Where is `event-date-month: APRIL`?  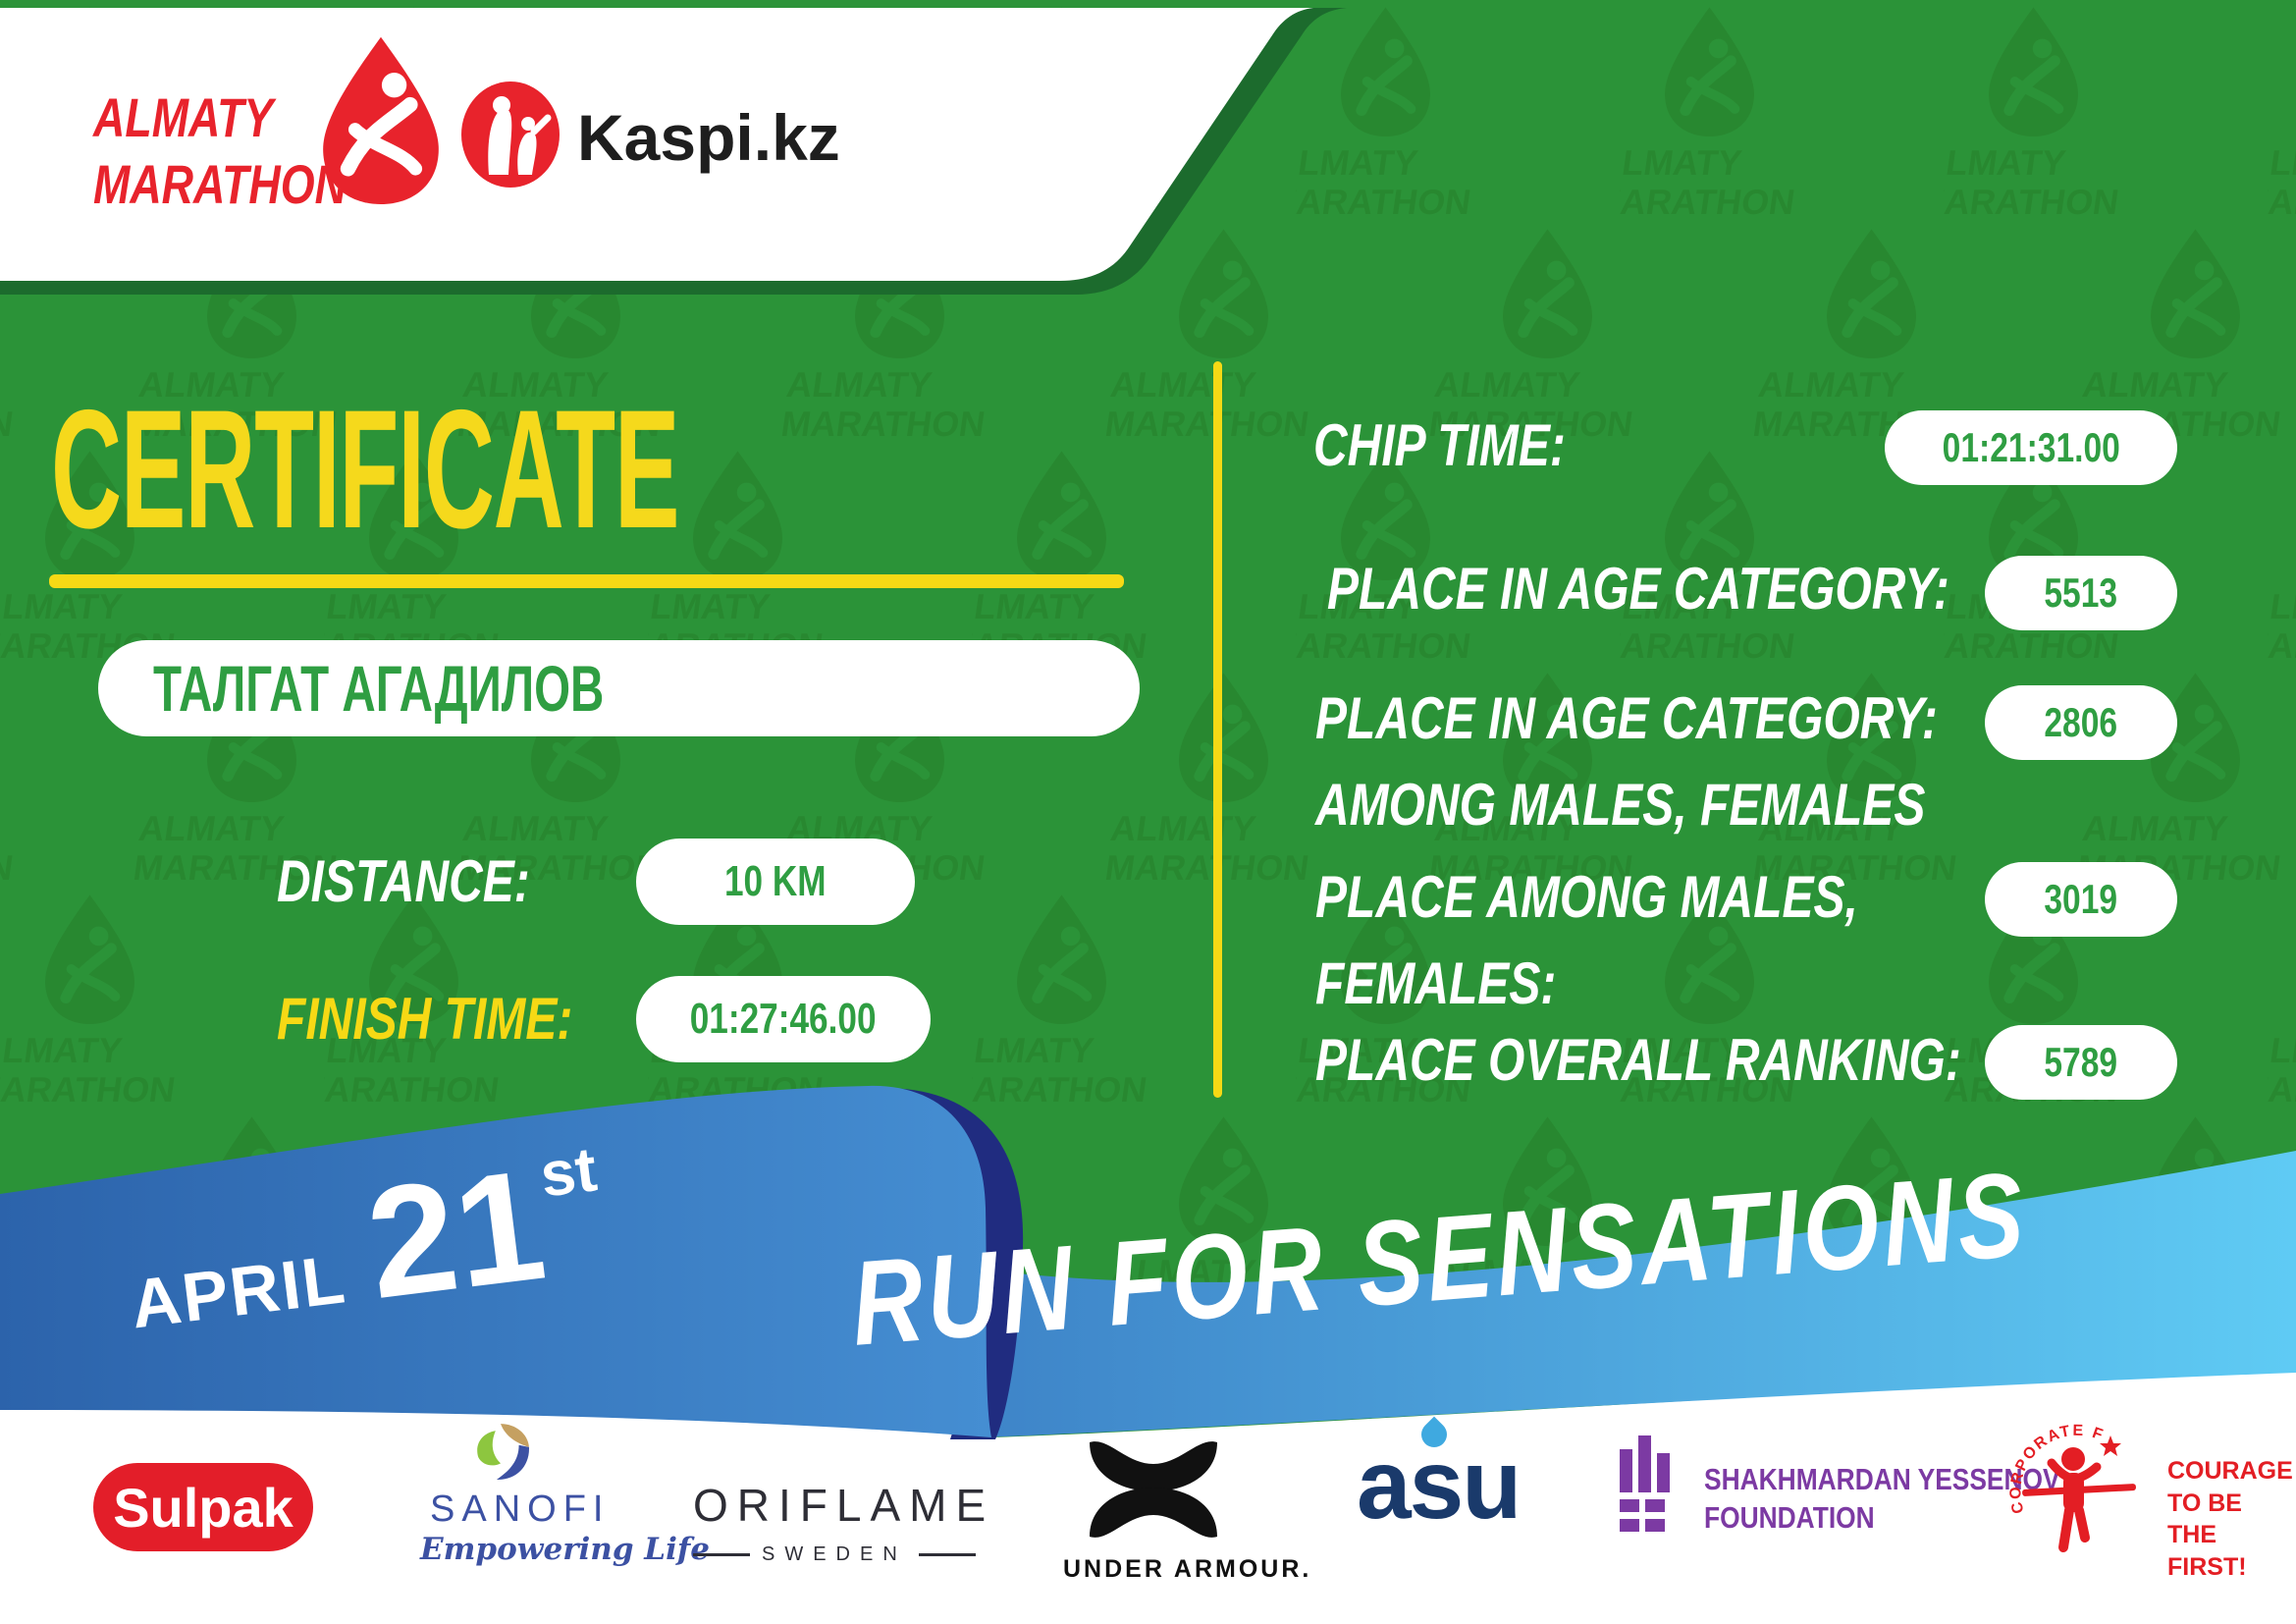 event-date-month: APRIL is located at coordinates (238, 1291).